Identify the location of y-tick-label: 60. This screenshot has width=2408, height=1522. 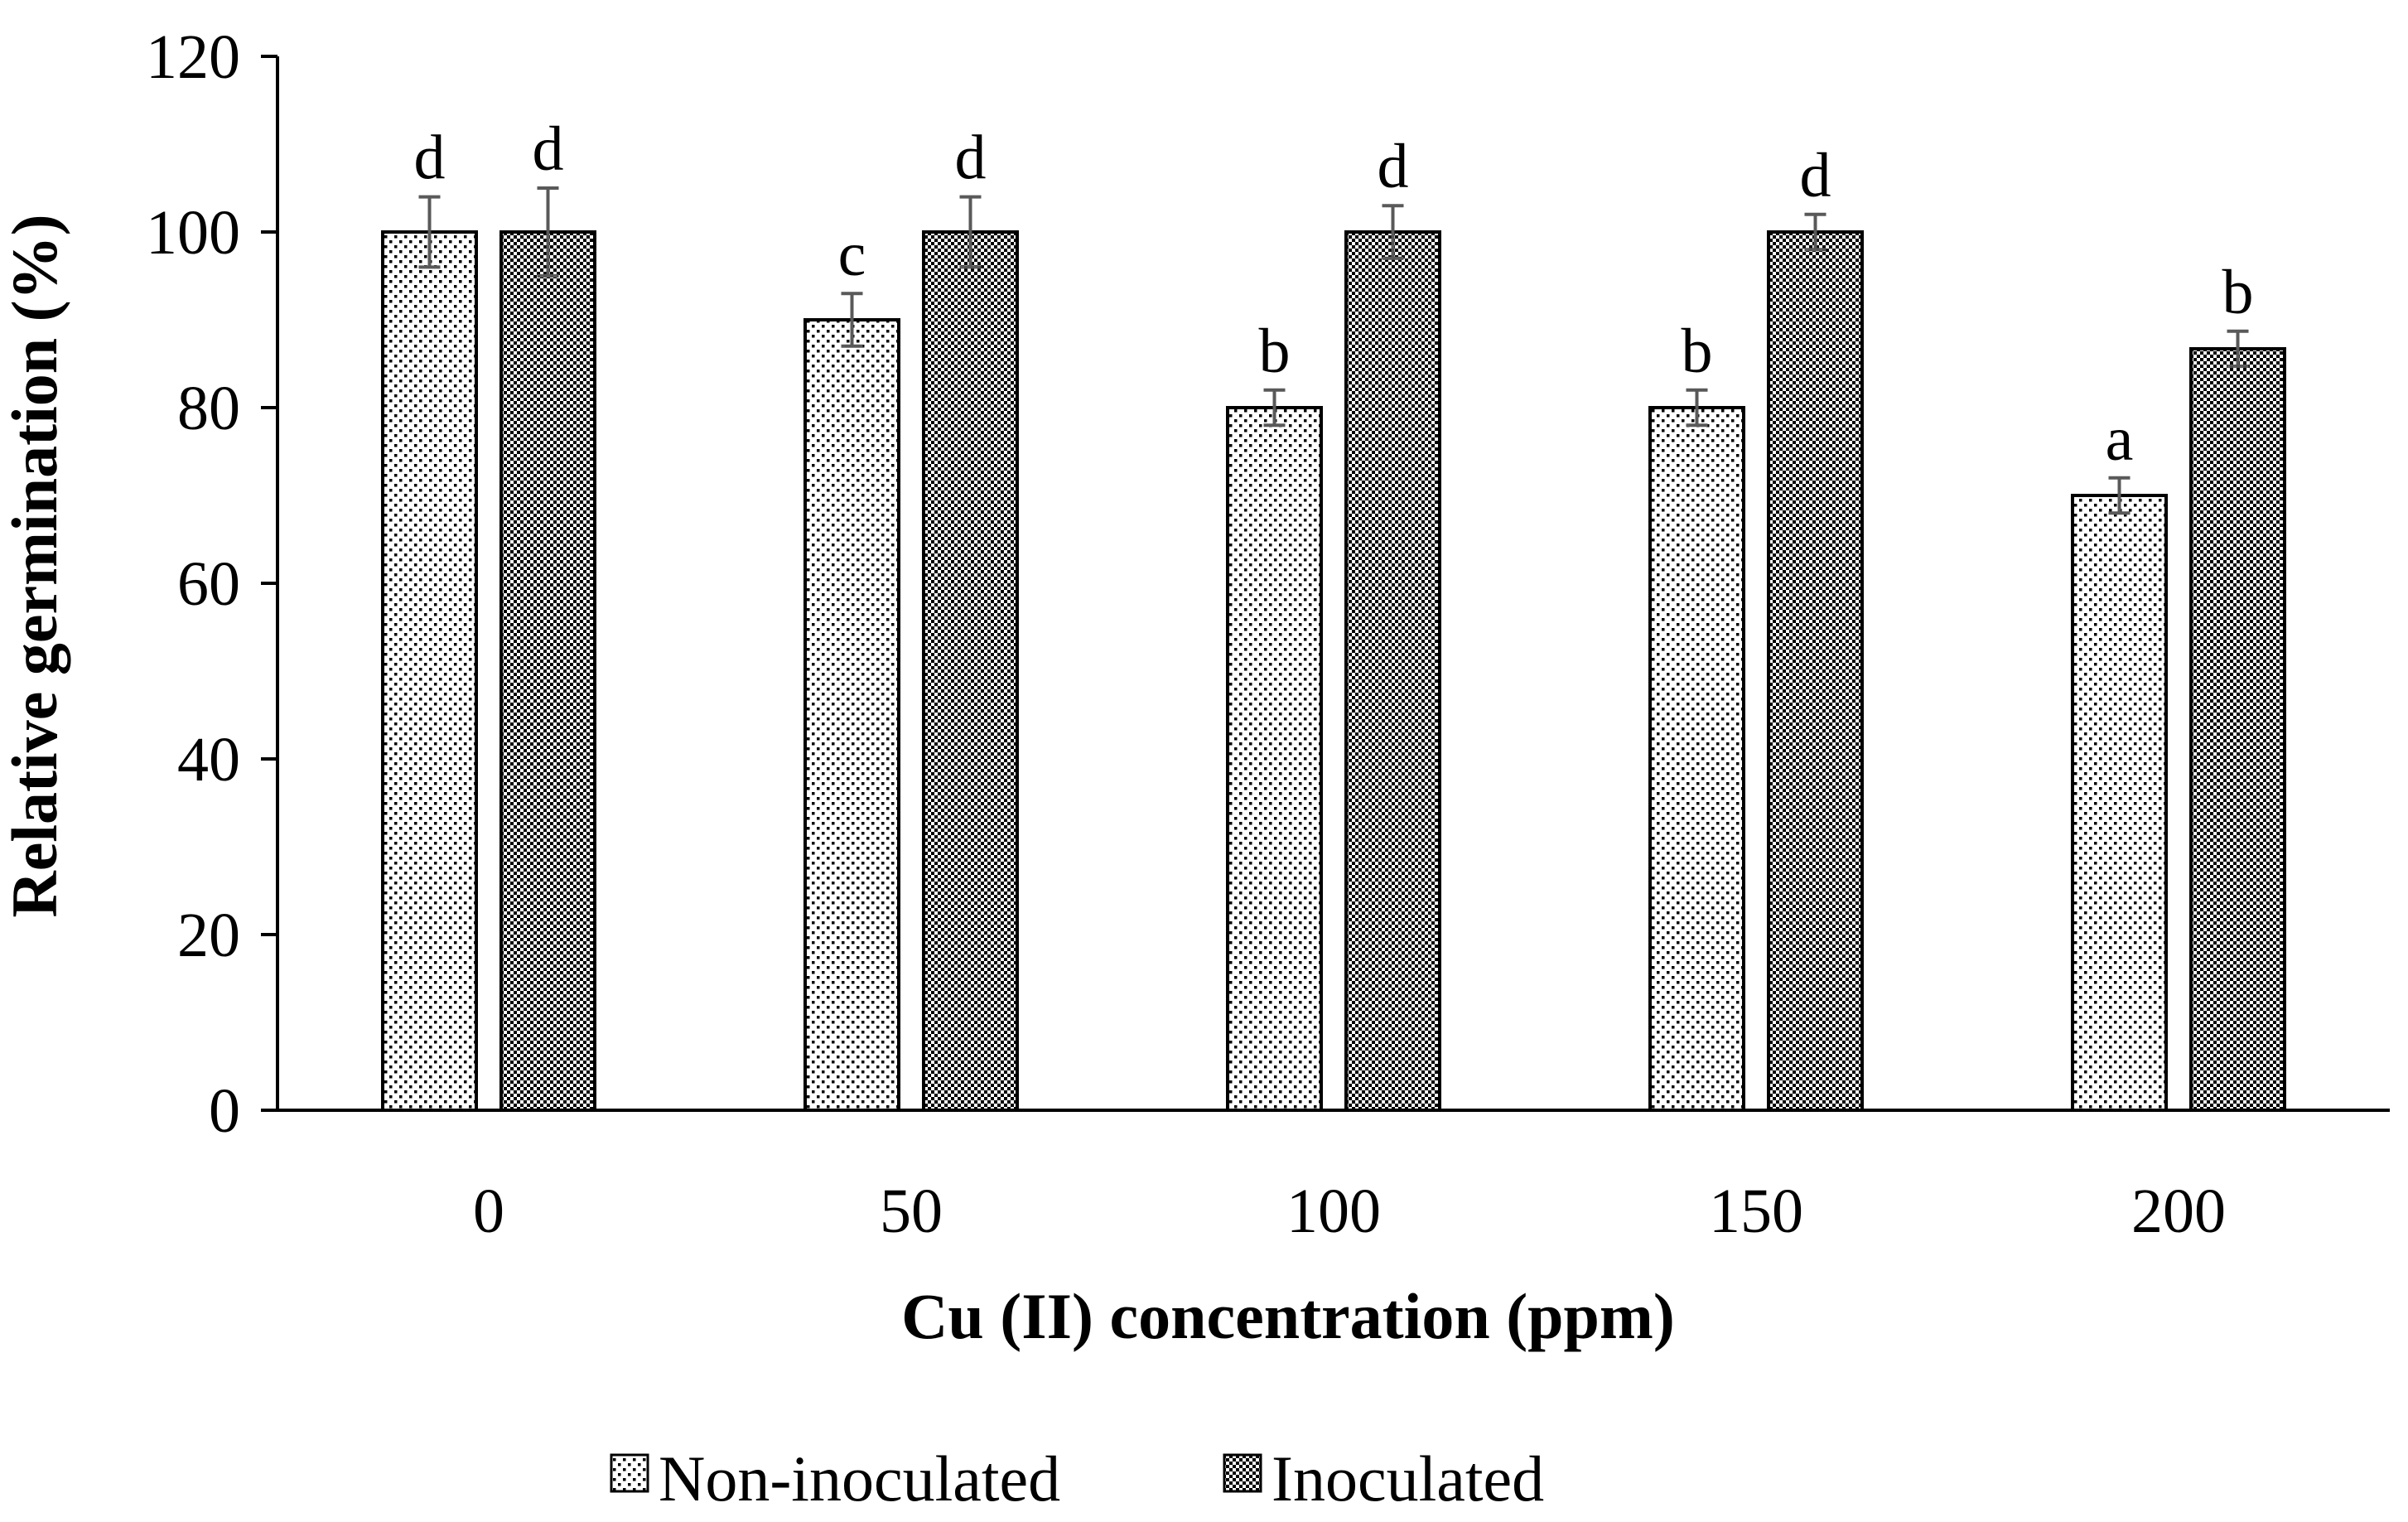
(208, 584).